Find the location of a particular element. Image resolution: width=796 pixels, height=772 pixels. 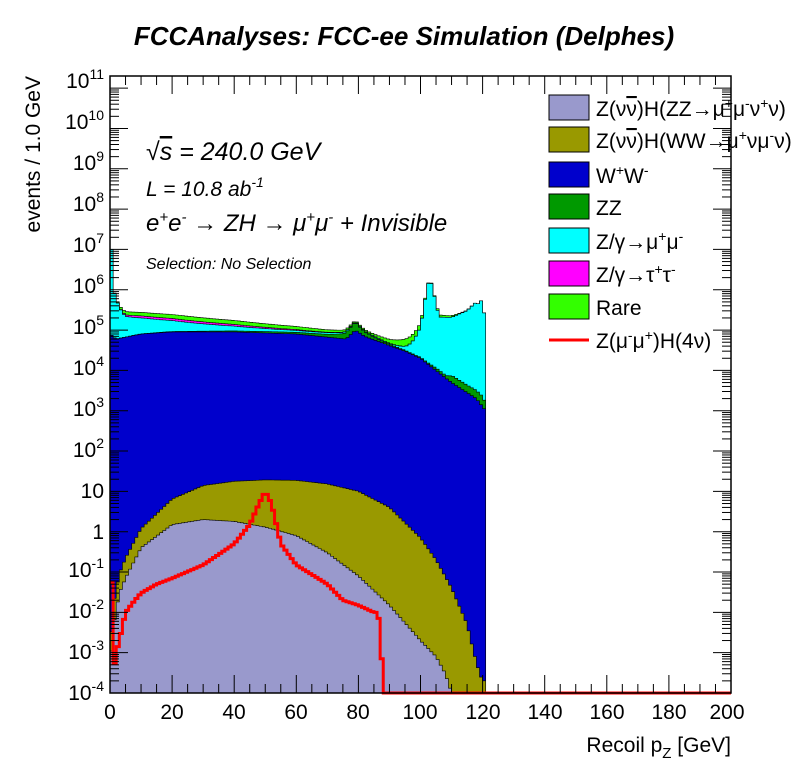

legend-label: ZZ is located at coordinates (609, 208).